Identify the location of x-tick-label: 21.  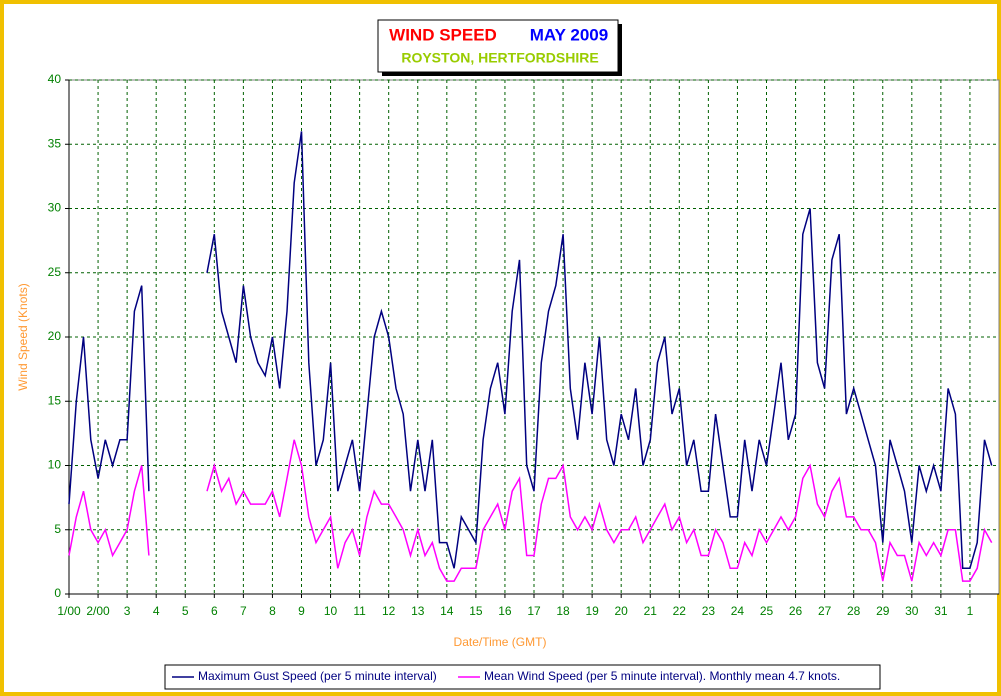
(651, 611).